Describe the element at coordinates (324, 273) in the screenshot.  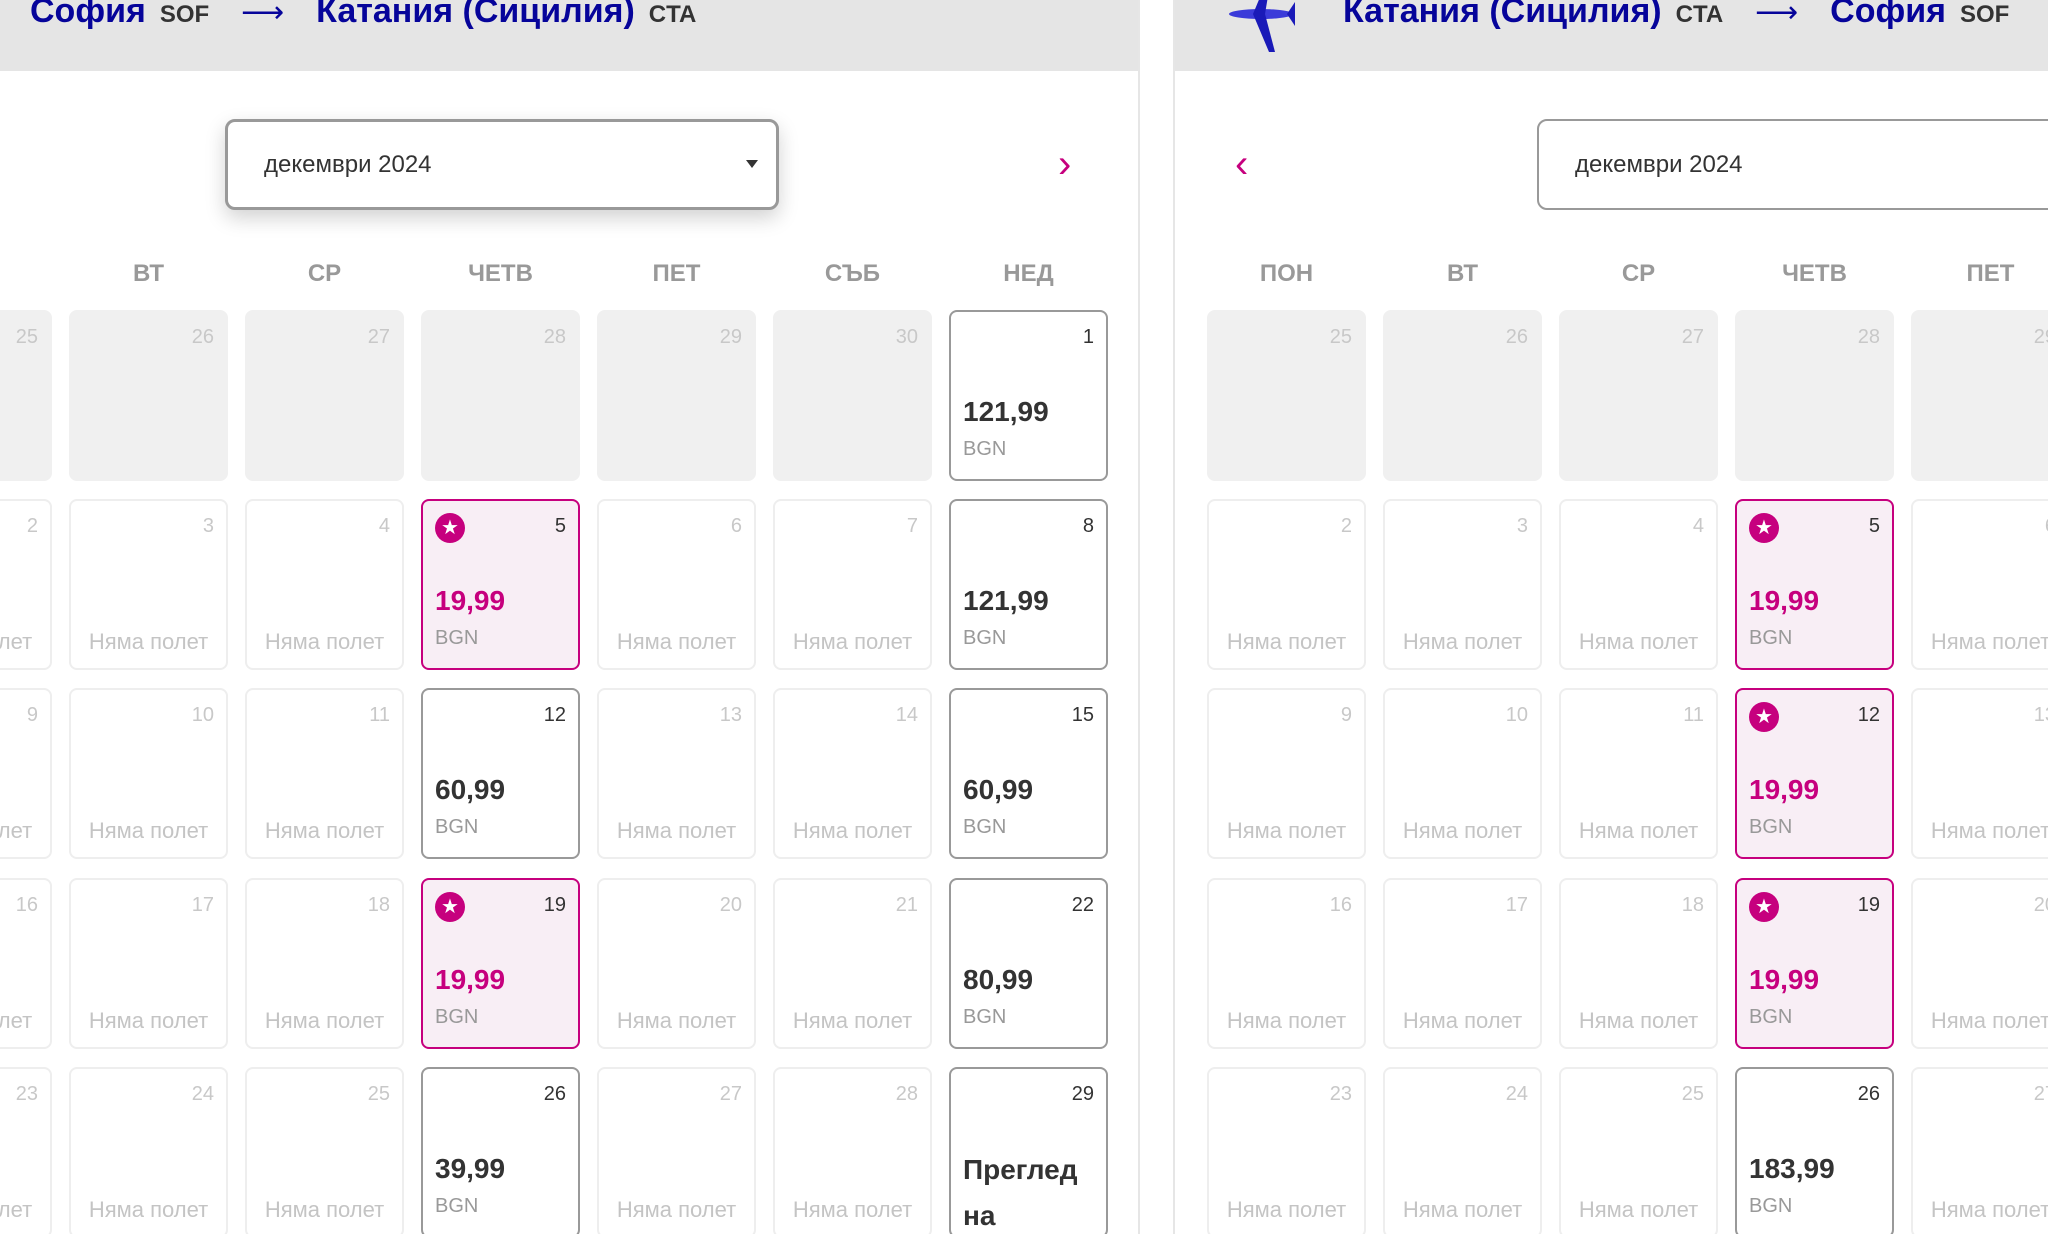
I see `weekday-label: СР` at that location.